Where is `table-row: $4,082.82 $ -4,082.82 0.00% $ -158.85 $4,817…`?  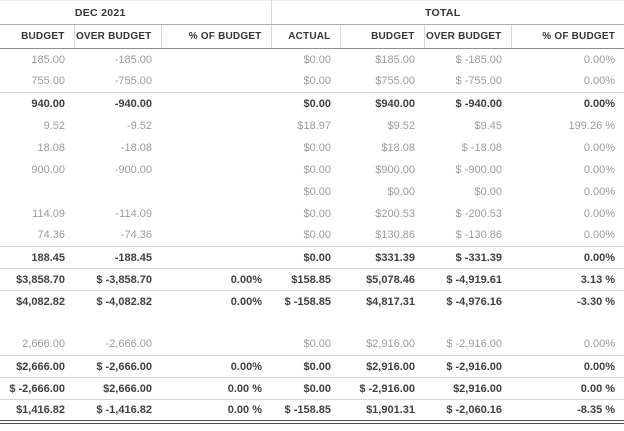 table-row: $4,082.82 $ -4,082.82 0.00% $ -158.85 $4,817… is located at coordinates (312, 301).